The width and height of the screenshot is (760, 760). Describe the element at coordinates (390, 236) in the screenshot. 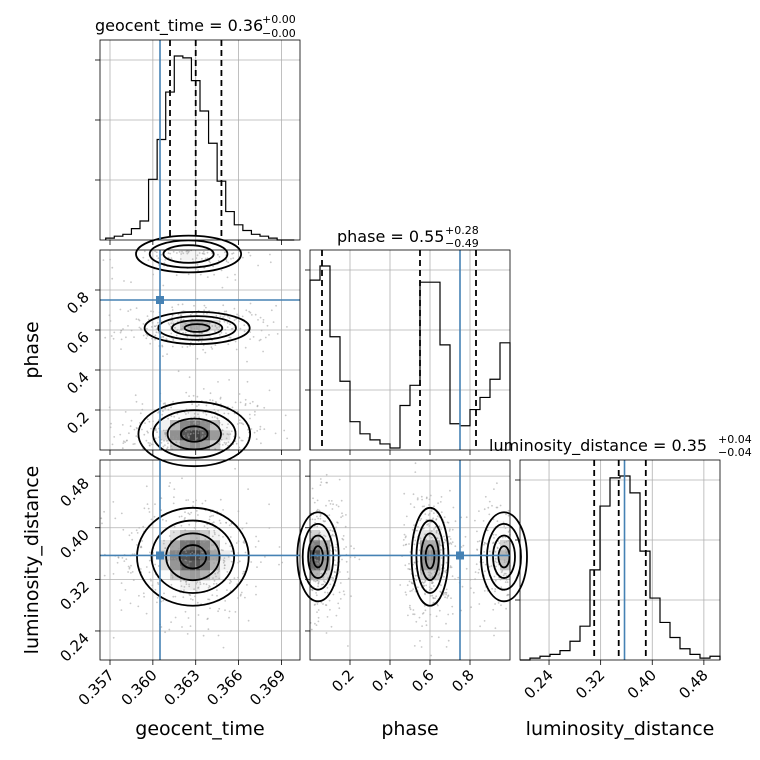

I see `title-phase: phase = 0.55` at that location.